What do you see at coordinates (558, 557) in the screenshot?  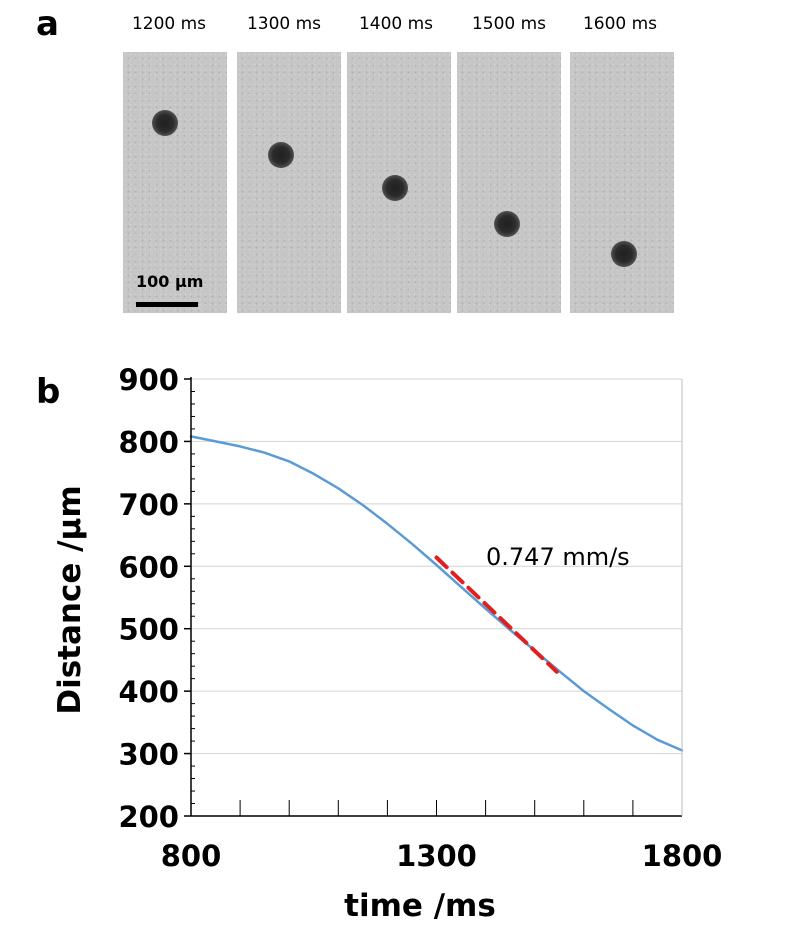 I see `slope-annotation: 0.747 mm/s` at bounding box center [558, 557].